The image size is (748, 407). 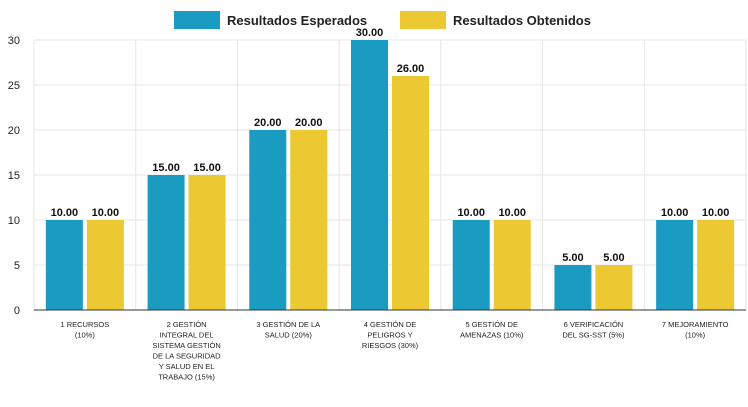 What do you see at coordinates (390, 335) in the screenshot?
I see `x-tick-label-gestion-peligros: 4 GESTIÓN DE PELIGROS Y RIESGOS (30%)` at bounding box center [390, 335].